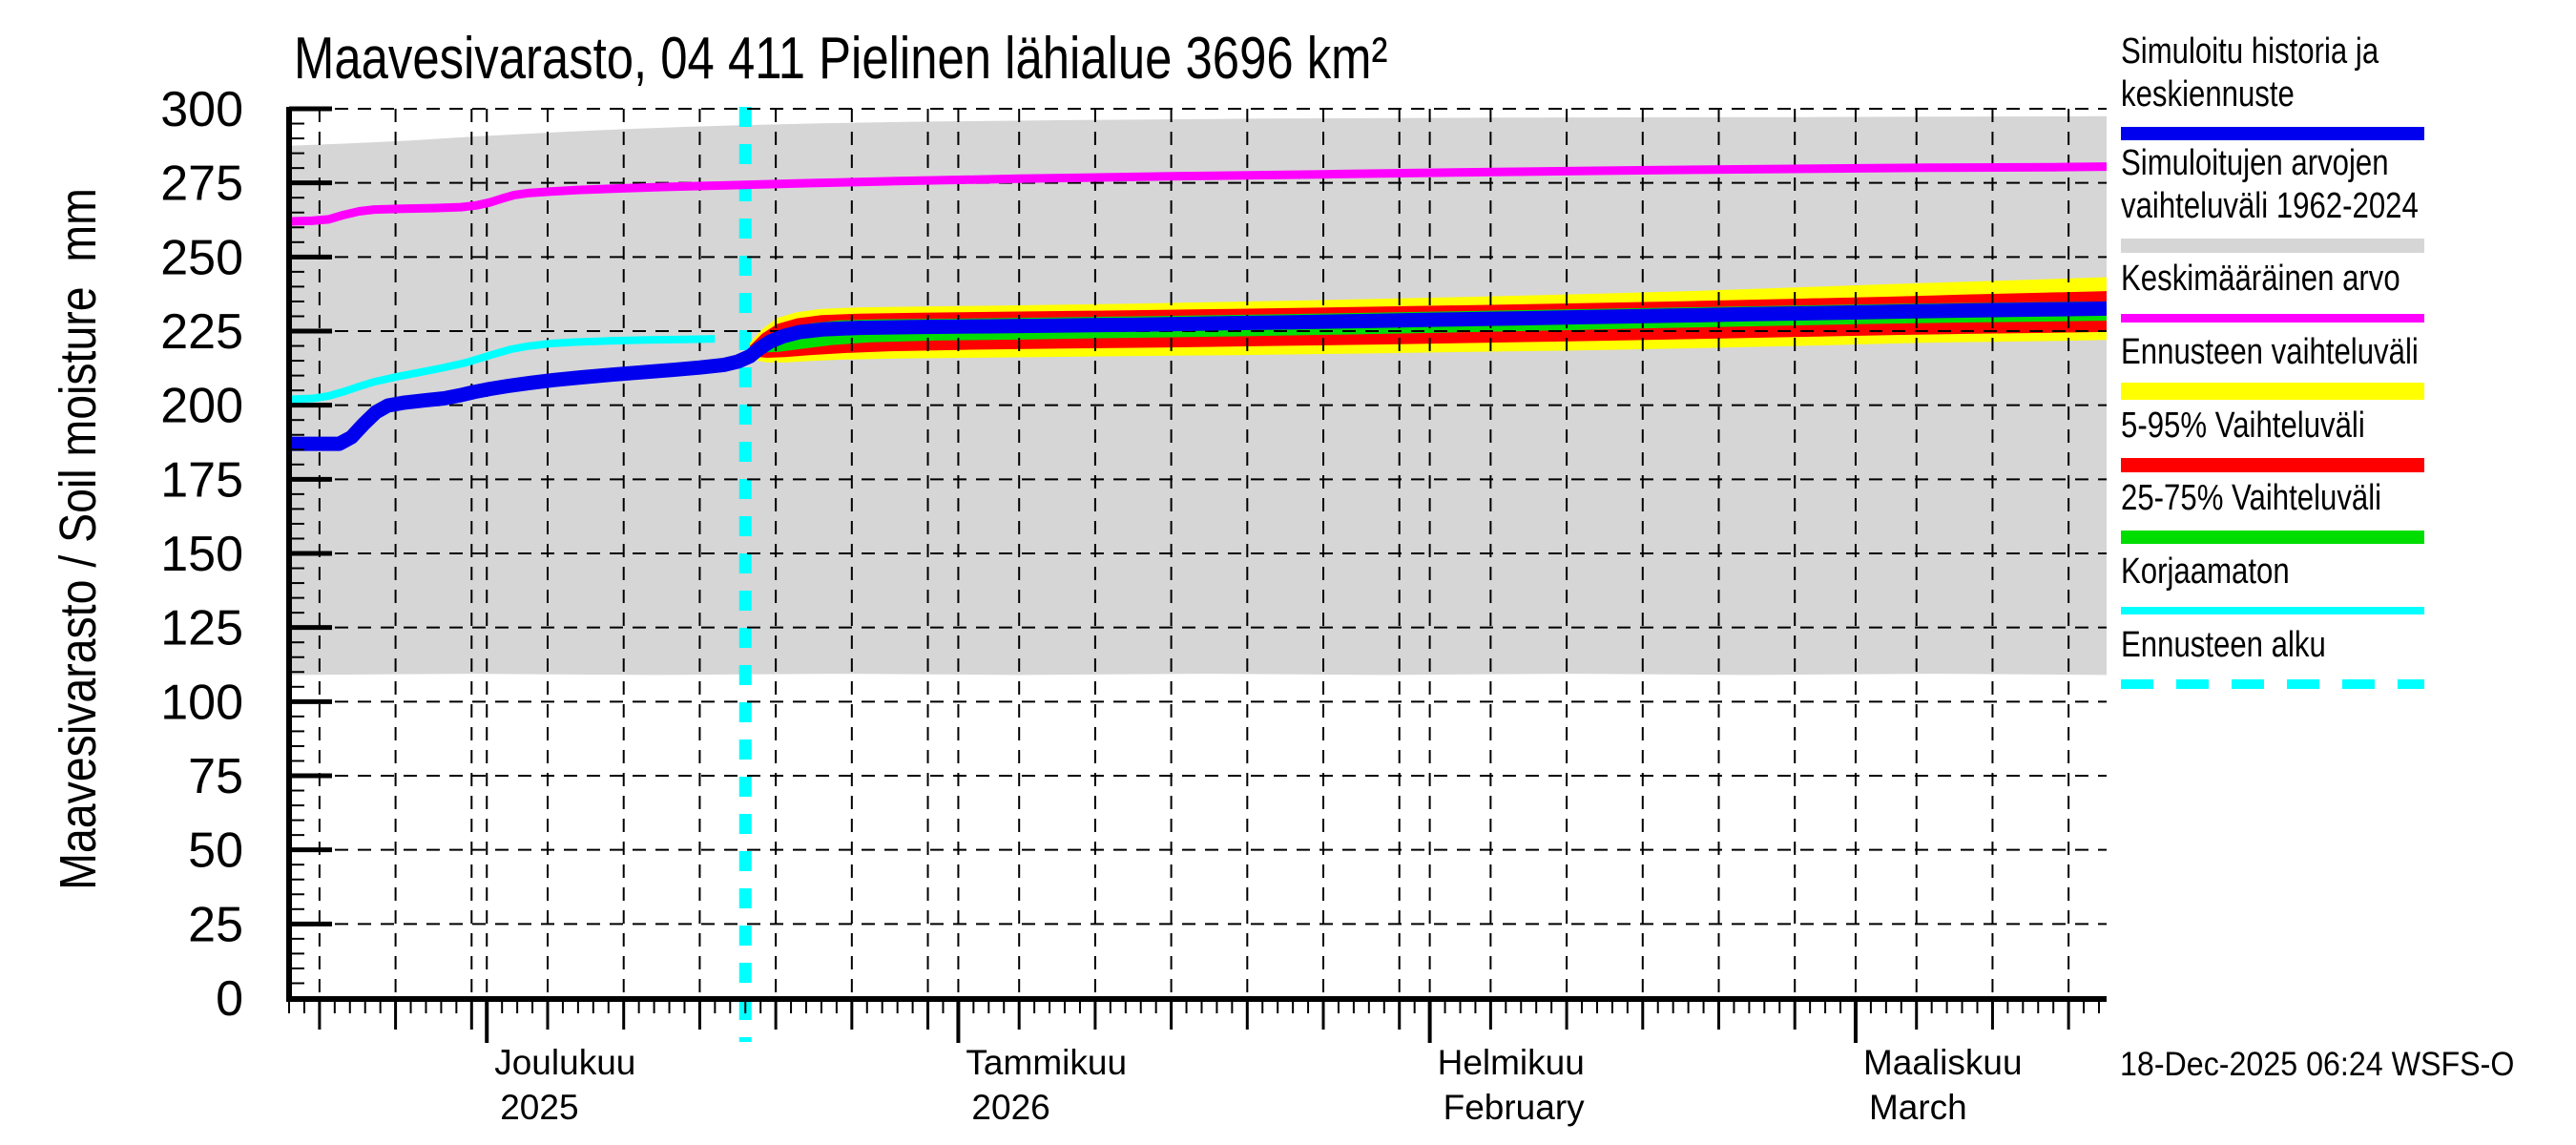 This screenshot has height=1145, width=2576. Describe the element at coordinates (564, 1062) in the screenshot. I see `month-label: Joulukuu` at that location.